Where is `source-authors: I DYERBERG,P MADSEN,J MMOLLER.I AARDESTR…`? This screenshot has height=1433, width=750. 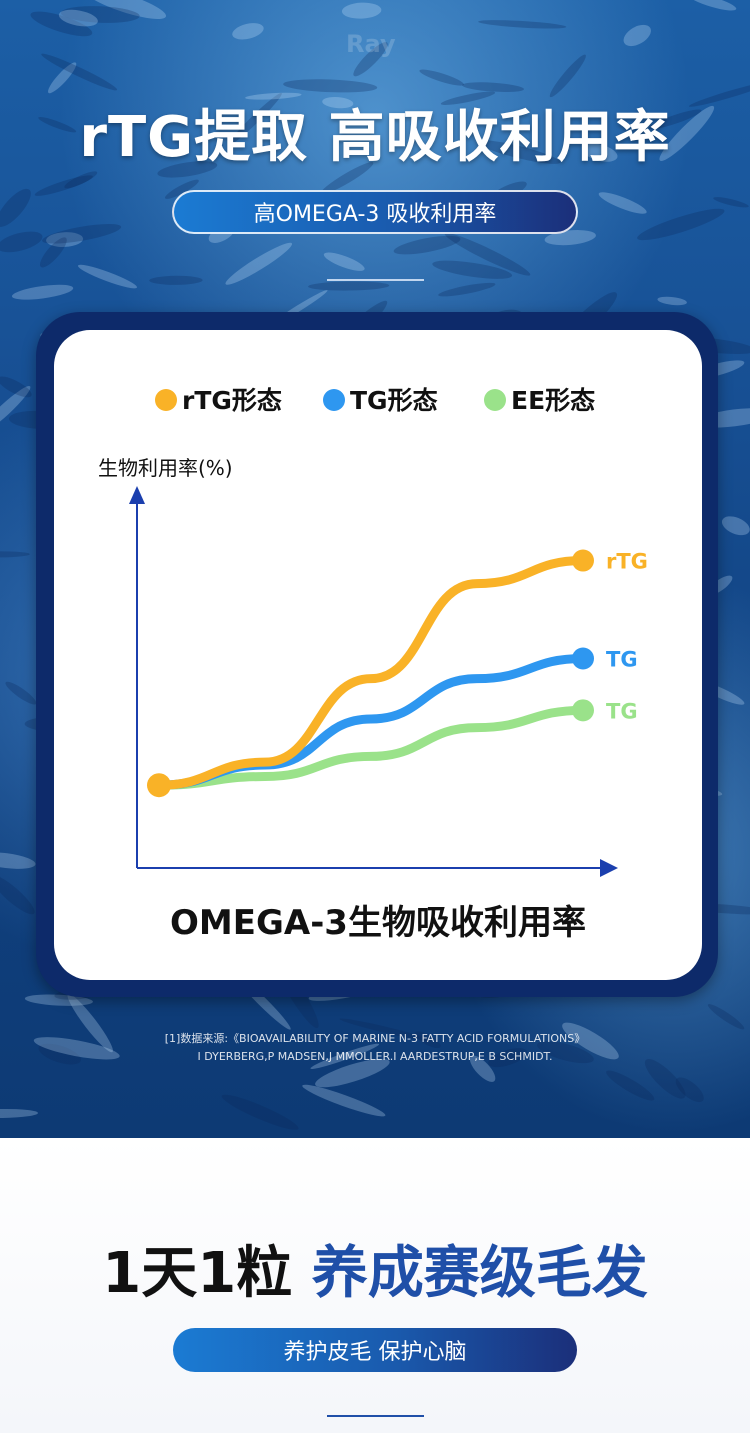 source-authors: I DYERBERG,P MADSEN,J MMOLLER.I AARDESTR… is located at coordinates (375, 1056).